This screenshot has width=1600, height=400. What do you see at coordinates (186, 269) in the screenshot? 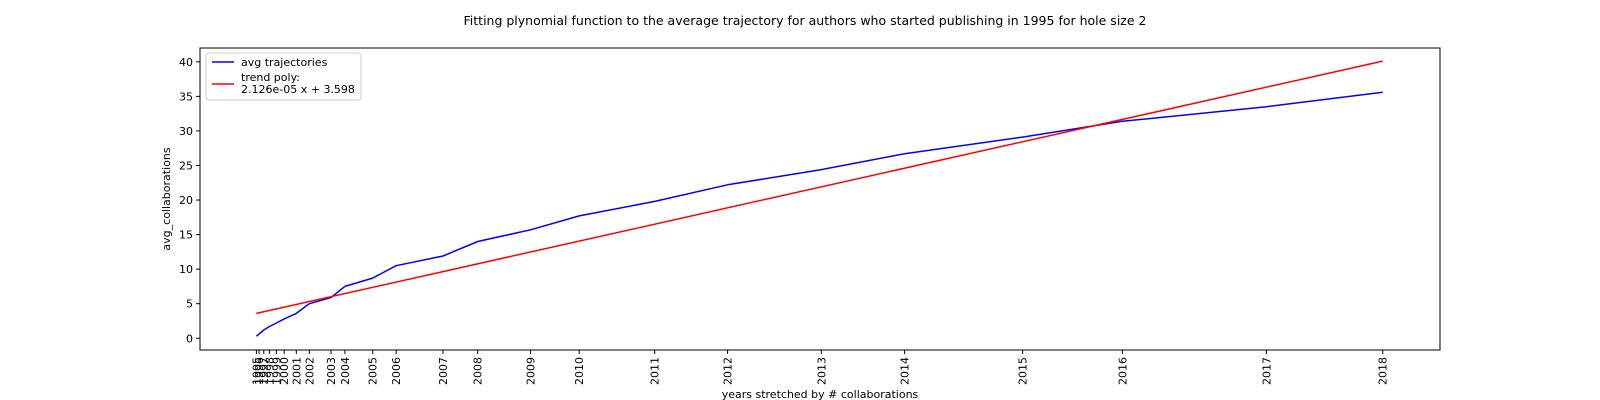
I see `y-tick-label: 10` at bounding box center [186, 269].